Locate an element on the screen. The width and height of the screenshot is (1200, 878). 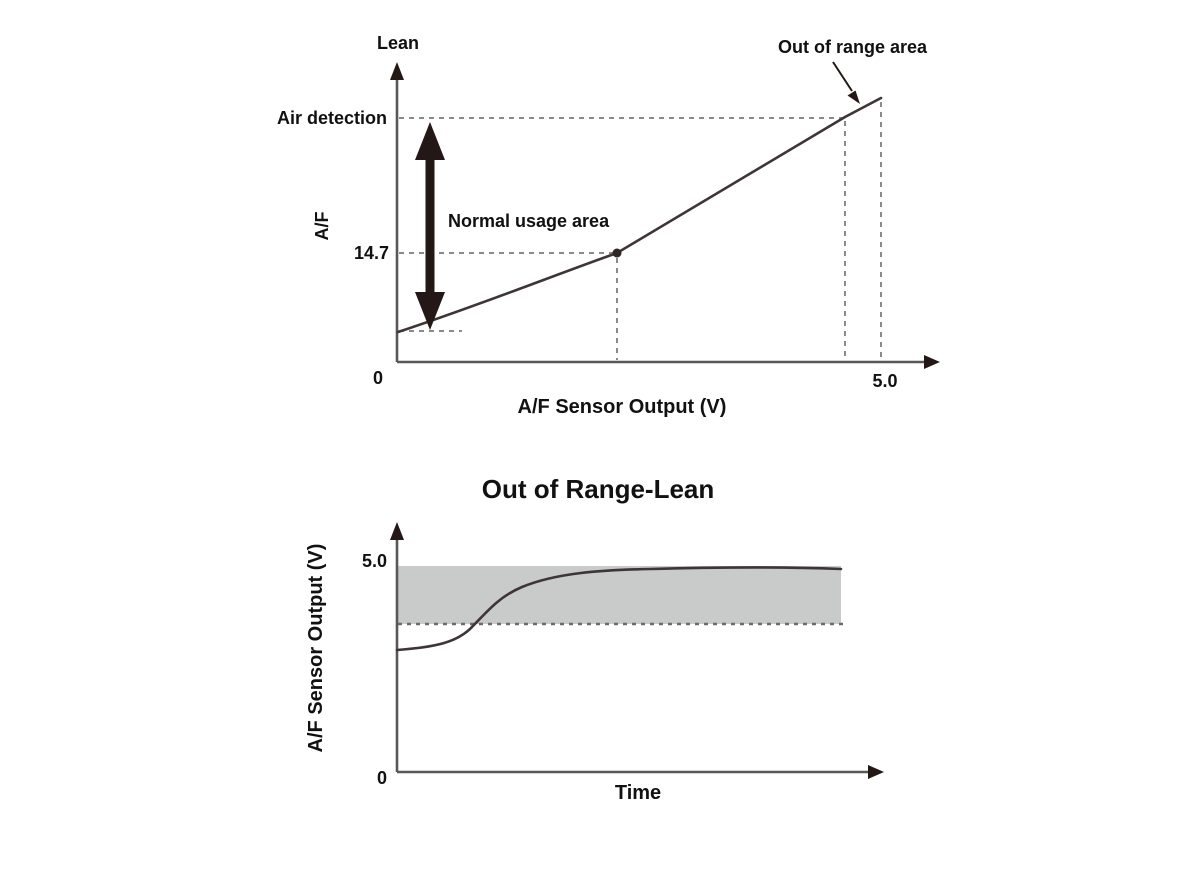
normal-usage-double-arrow-icon is located at coordinates (430, 226).